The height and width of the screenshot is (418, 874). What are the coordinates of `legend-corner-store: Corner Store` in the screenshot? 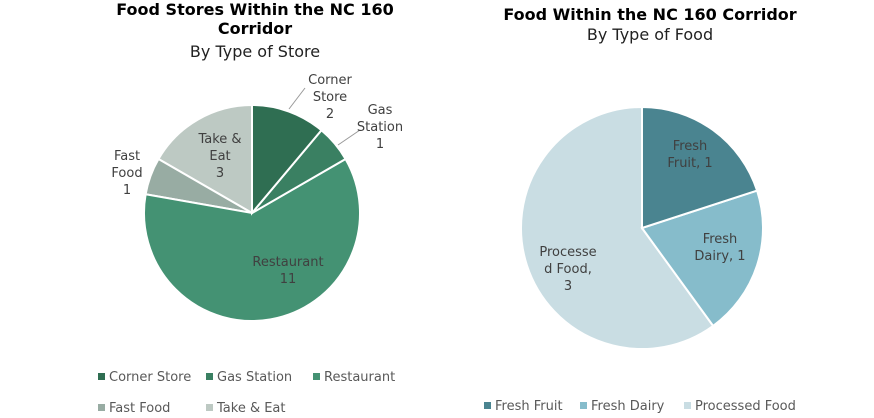 It's located at (144, 377).